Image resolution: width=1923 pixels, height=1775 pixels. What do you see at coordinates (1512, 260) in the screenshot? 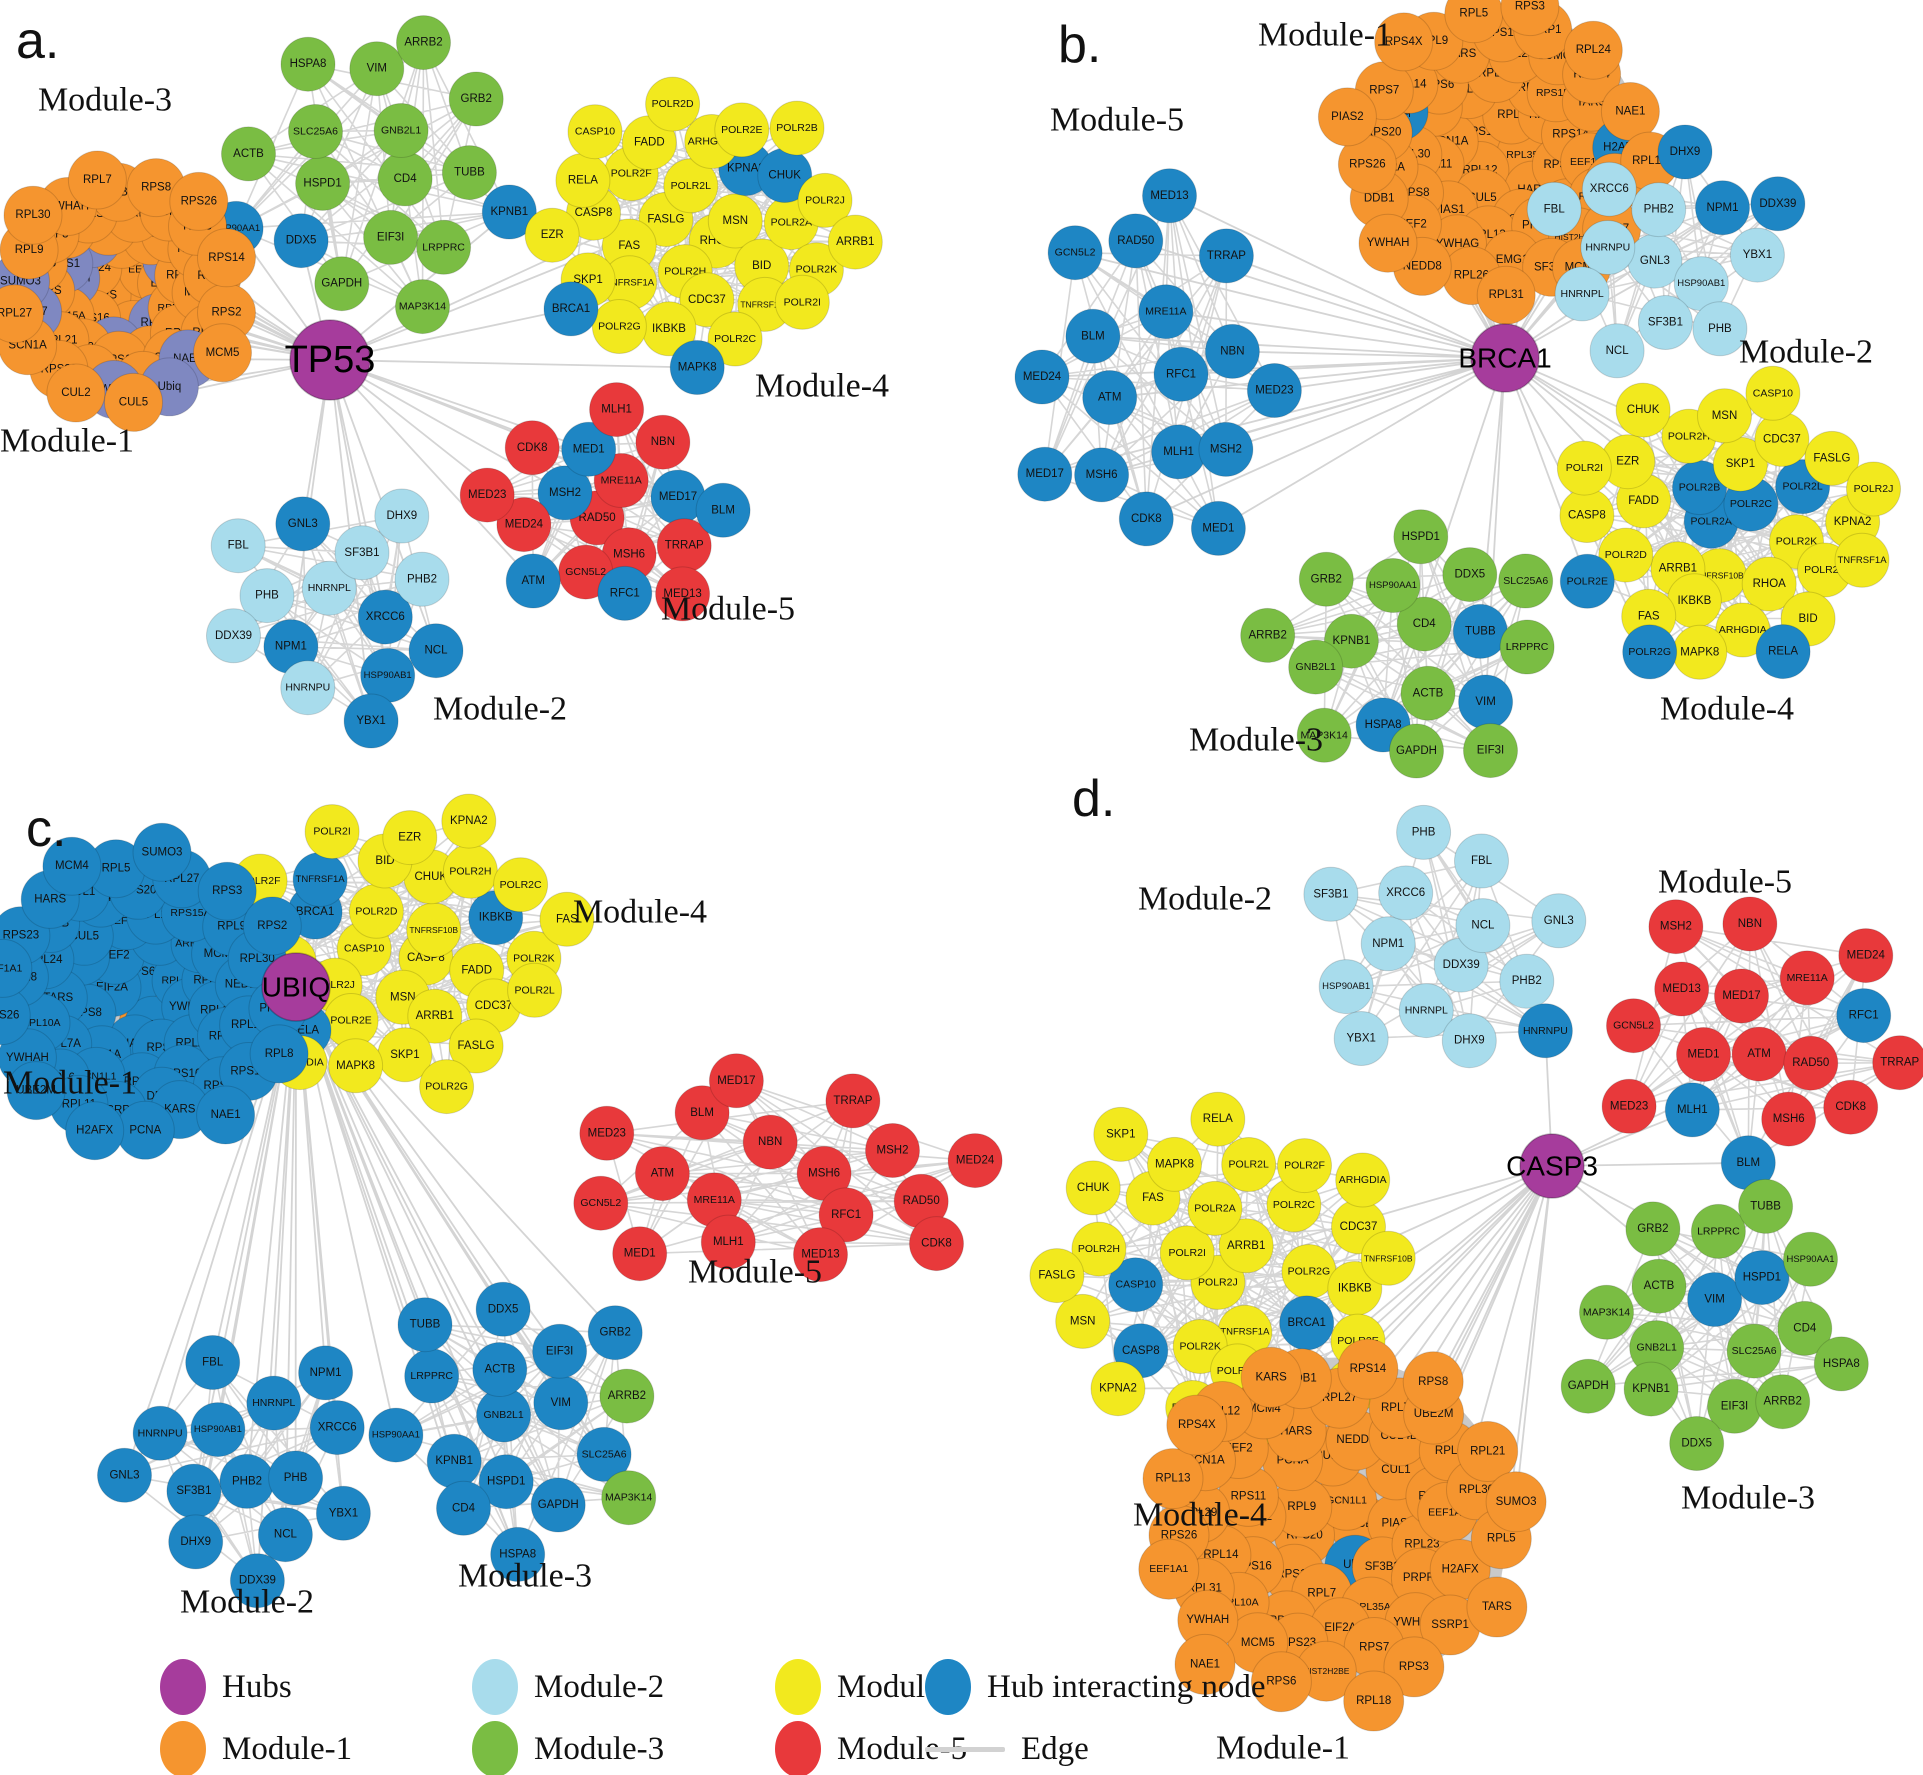
I see `gene-label: EMG1` at bounding box center [1512, 260].